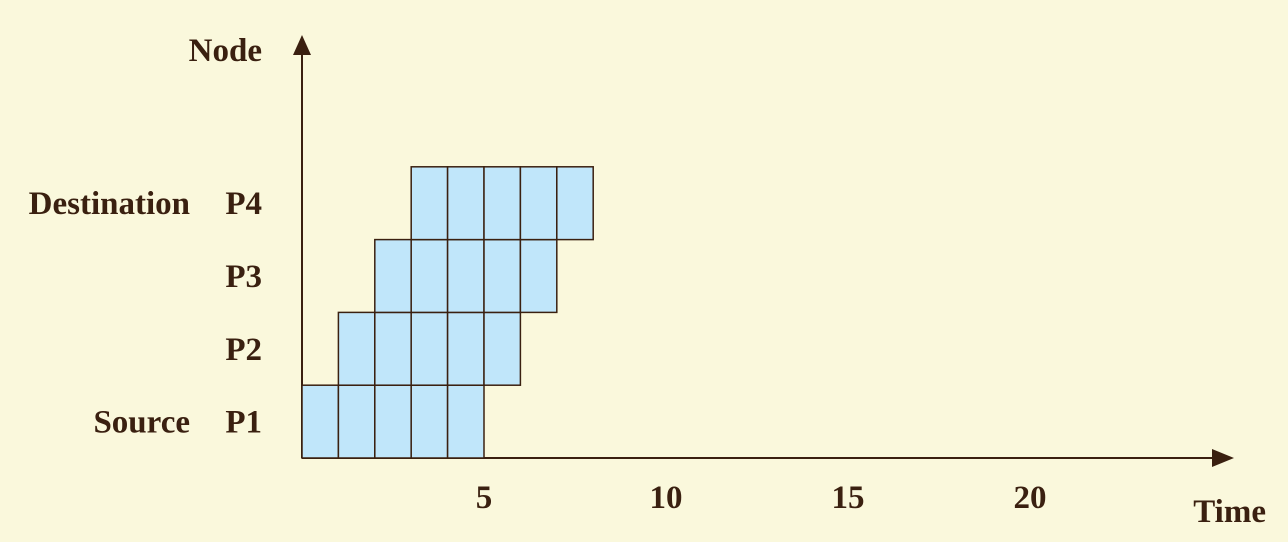 This screenshot has width=1288, height=542. Describe the element at coordinates (145, 313) in the screenshot. I see `node-labels: P1 Source P2 P3 P4 Destination` at that location.